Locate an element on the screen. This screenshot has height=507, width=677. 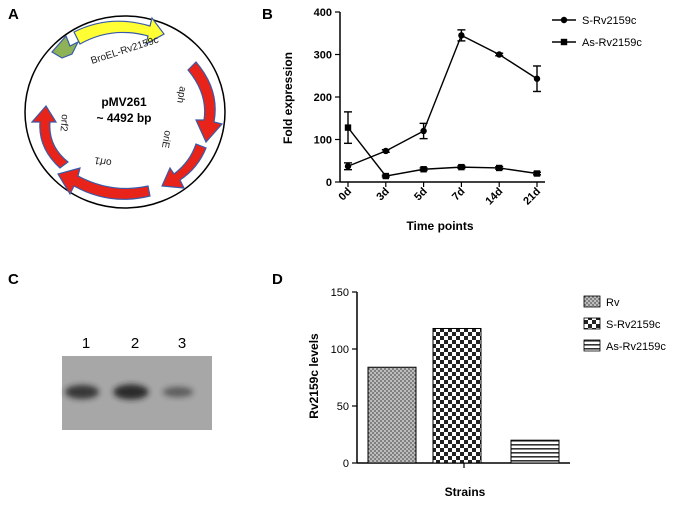
legend-label-Rv: Rv is located at coordinates (613, 303).